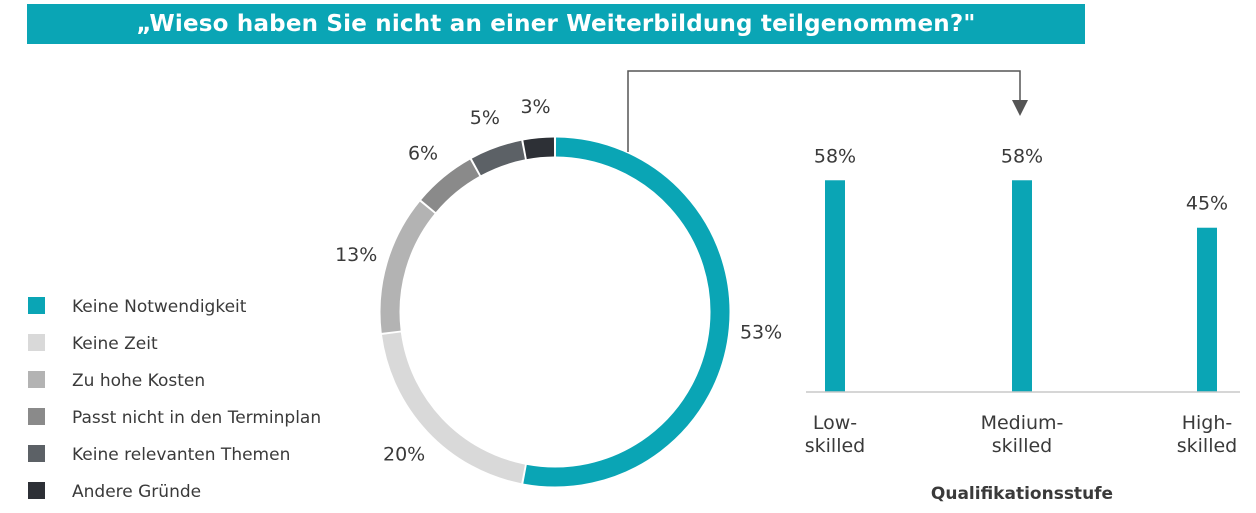 The width and height of the screenshot is (1256, 513). I want to click on legend-label-zu-hohe-kosten: Zu hohe Kosten, so click(138, 381).